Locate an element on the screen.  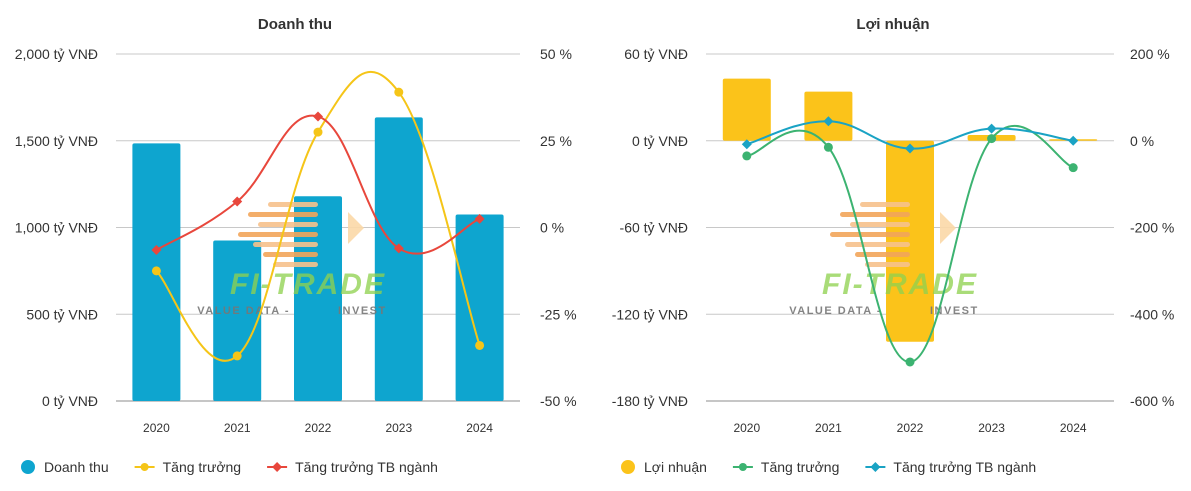
line-series is located at coordinates (318, 183).